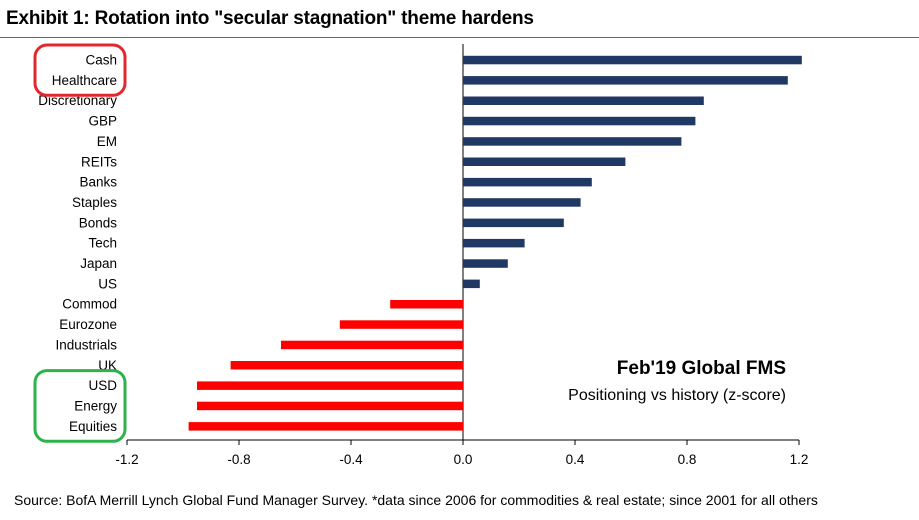  I want to click on bar-japan, so click(485, 263).